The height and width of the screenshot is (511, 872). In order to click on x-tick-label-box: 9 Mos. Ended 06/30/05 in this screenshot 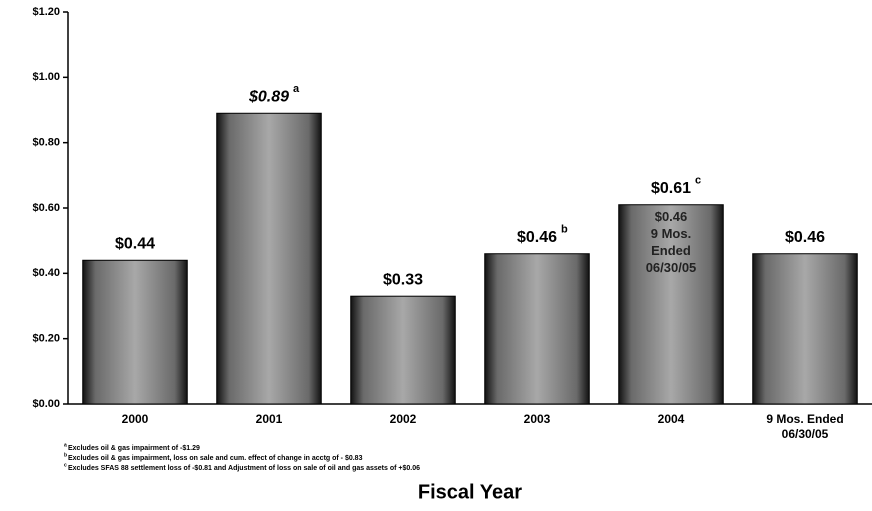, I will do `click(805, 426)`.